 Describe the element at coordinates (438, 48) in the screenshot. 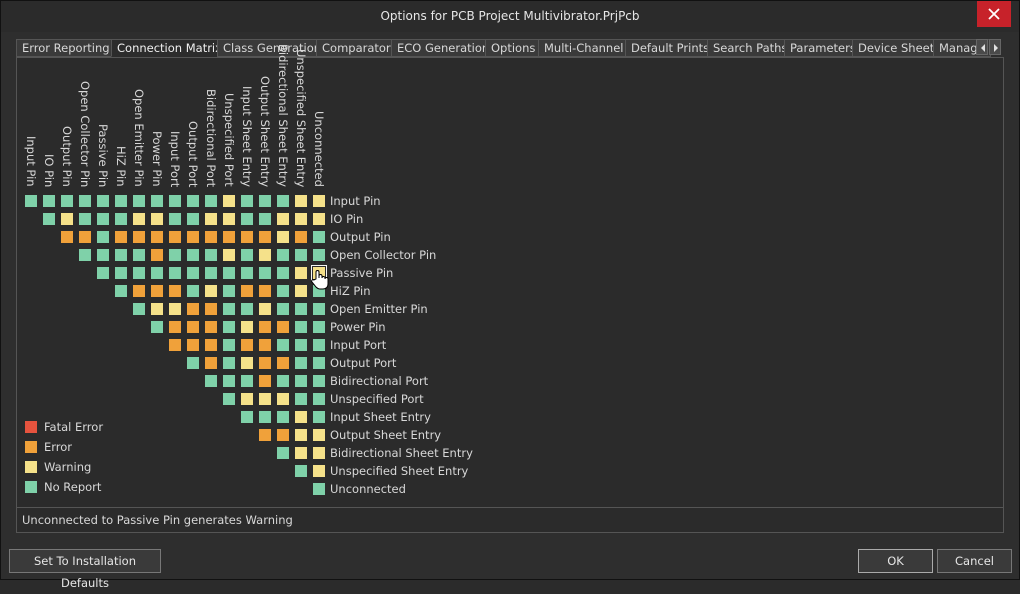

I see `tab-eco-generation: ECO Generation` at that location.